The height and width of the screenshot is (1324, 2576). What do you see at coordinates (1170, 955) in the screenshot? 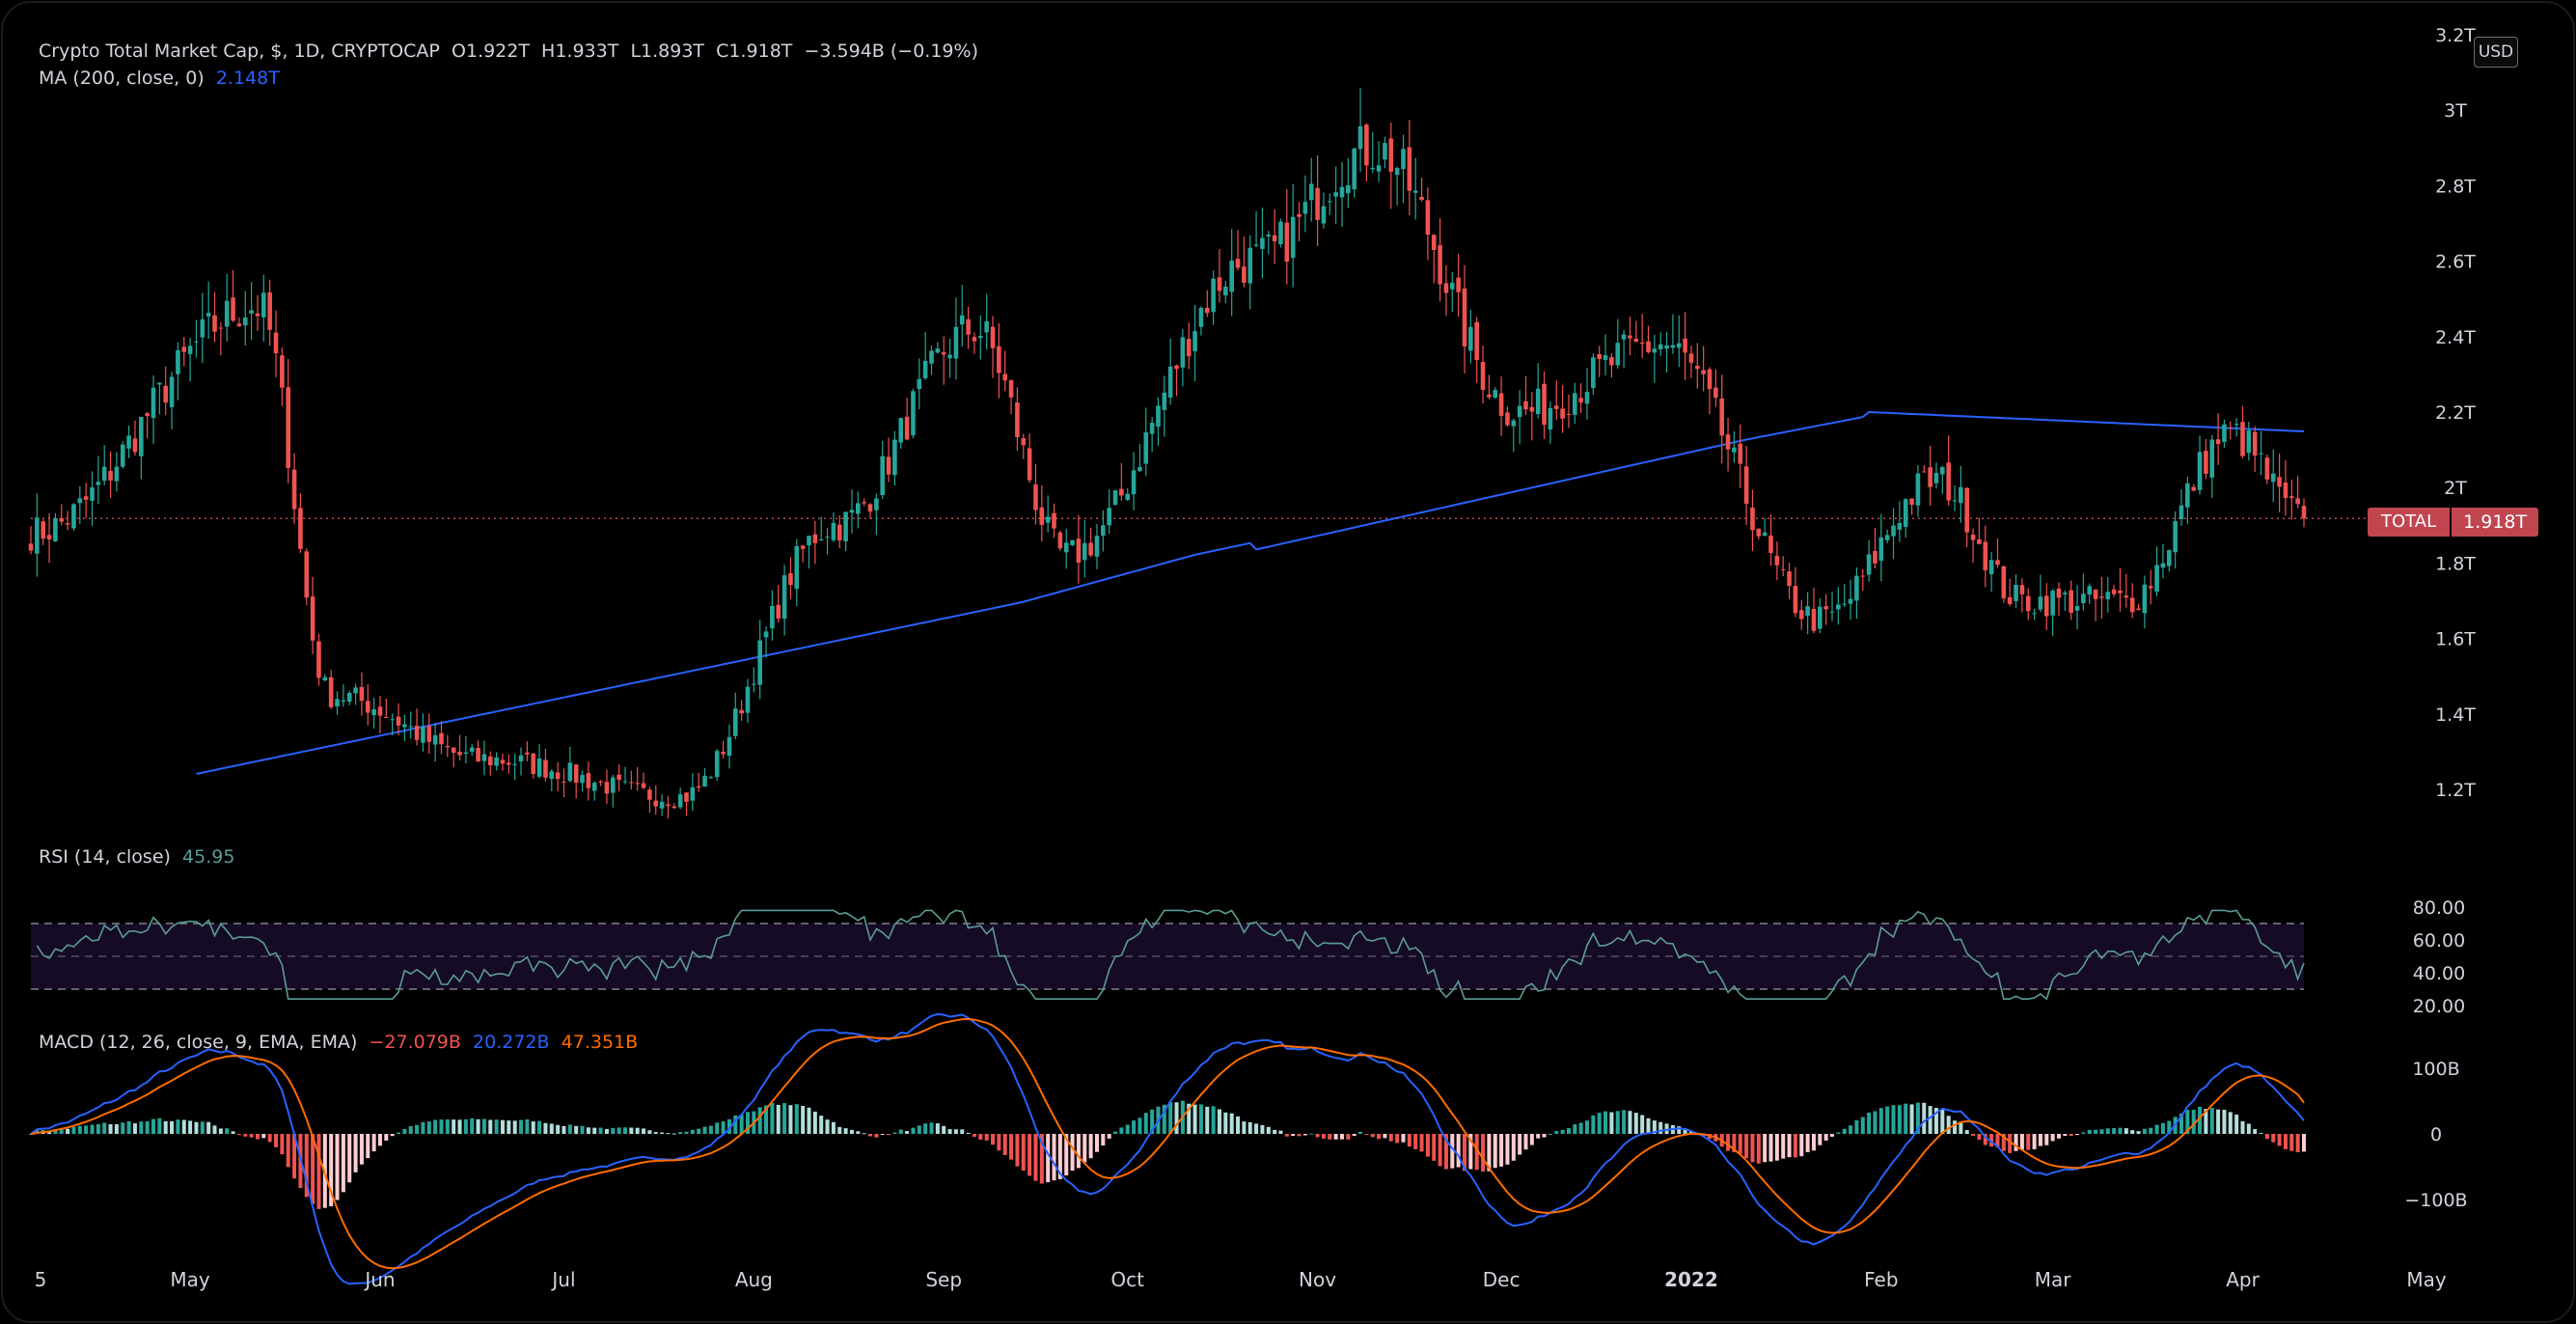
I see `rsi-line` at bounding box center [1170, 955].